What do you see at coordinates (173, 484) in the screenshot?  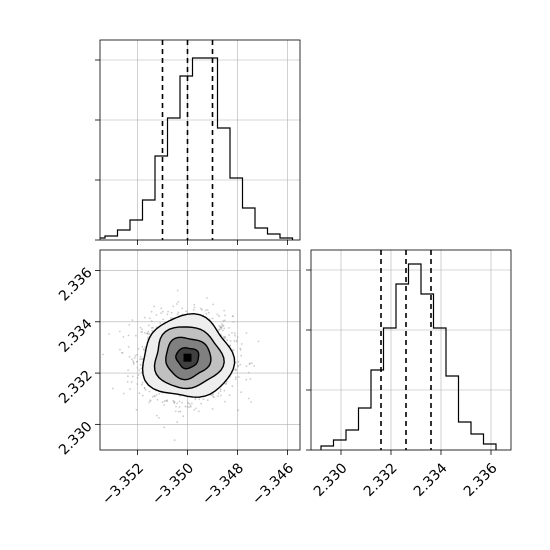 I see `joint-xtick-label: −3.350` at bounding box center [173, 484].